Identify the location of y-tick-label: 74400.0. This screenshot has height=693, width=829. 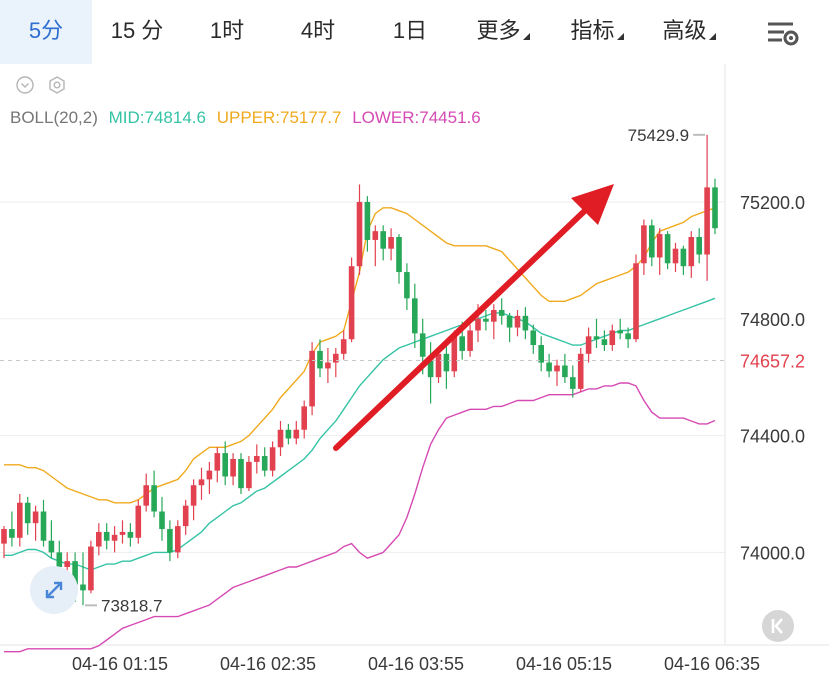
(772, 437).